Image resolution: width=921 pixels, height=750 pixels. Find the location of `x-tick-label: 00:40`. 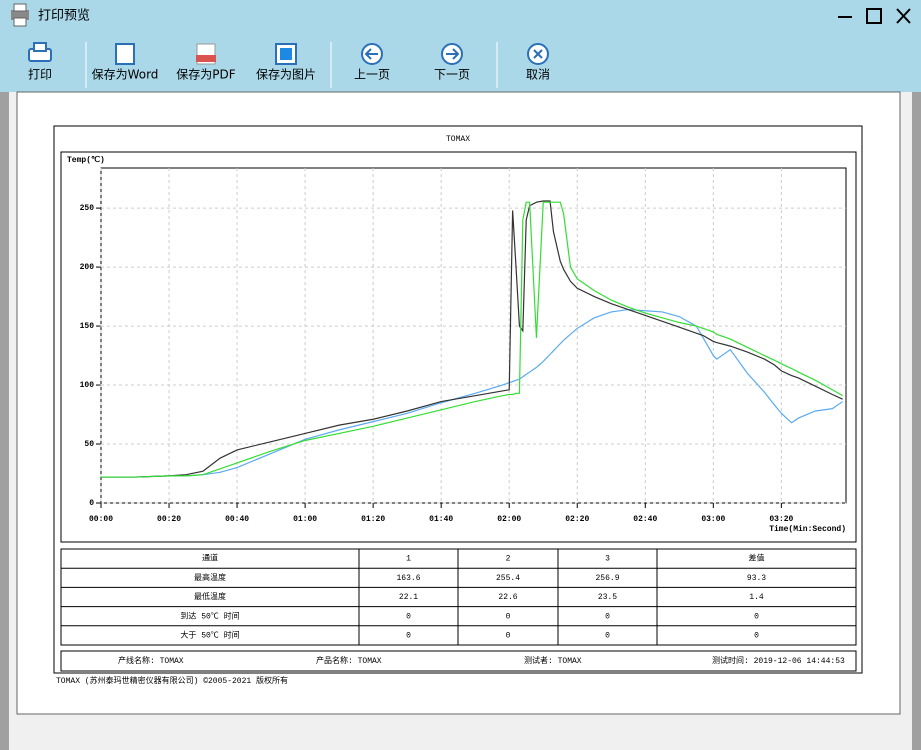

x-tick-label: 00:40 is located at coordinates (237, 519).